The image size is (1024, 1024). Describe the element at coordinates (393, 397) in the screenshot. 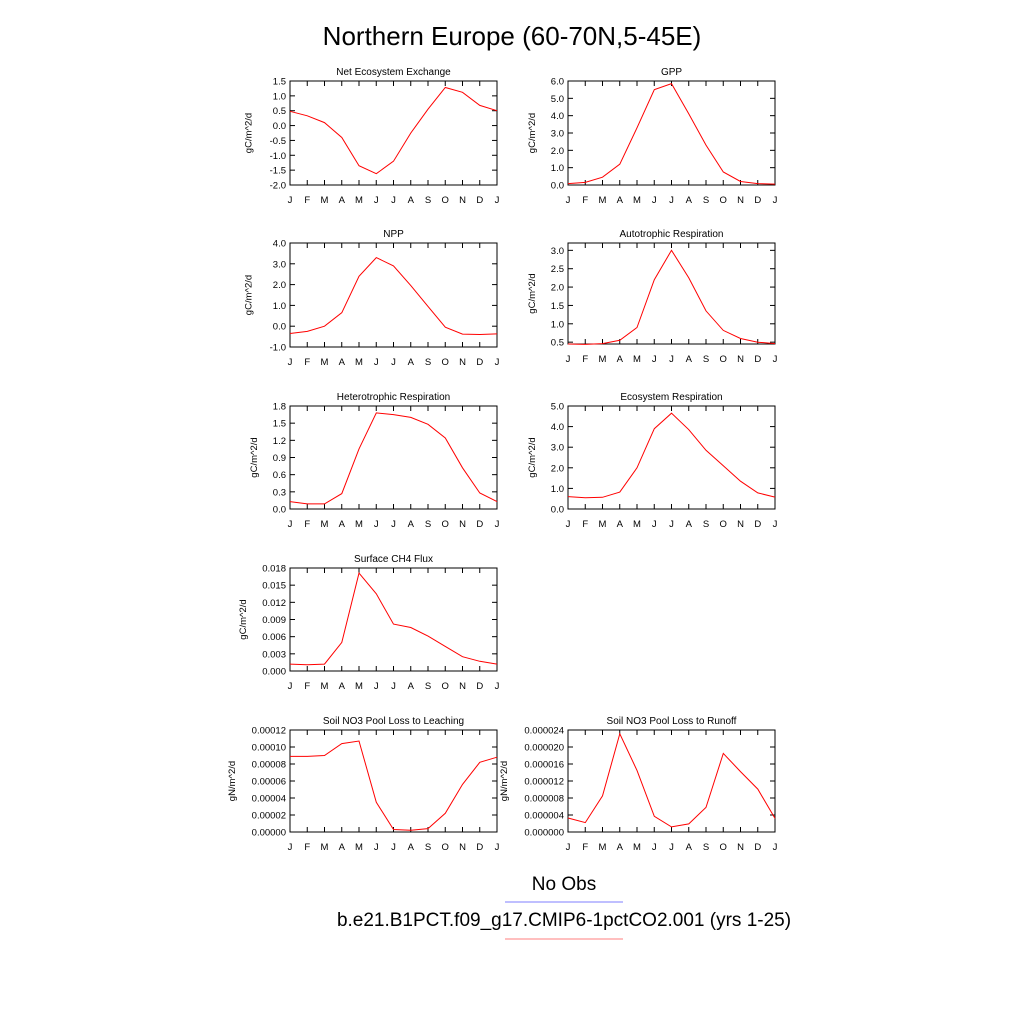

I see `panel-title: Heterotrophic Respiration` at that location.